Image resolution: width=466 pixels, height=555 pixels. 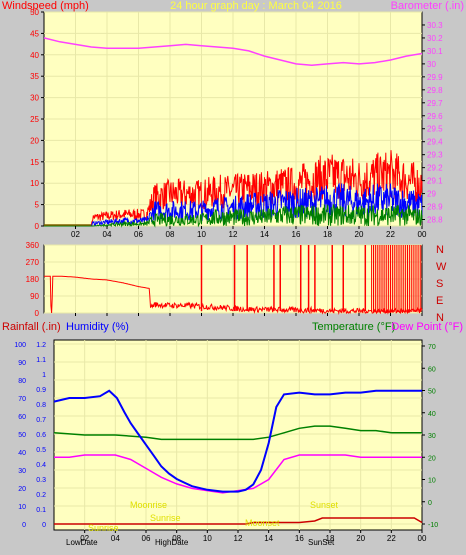 What do you see at coordinates (41, 510) in the screenshot?
I see `rainfall-tick-label: 0.1` at bounding box center [41, 510].